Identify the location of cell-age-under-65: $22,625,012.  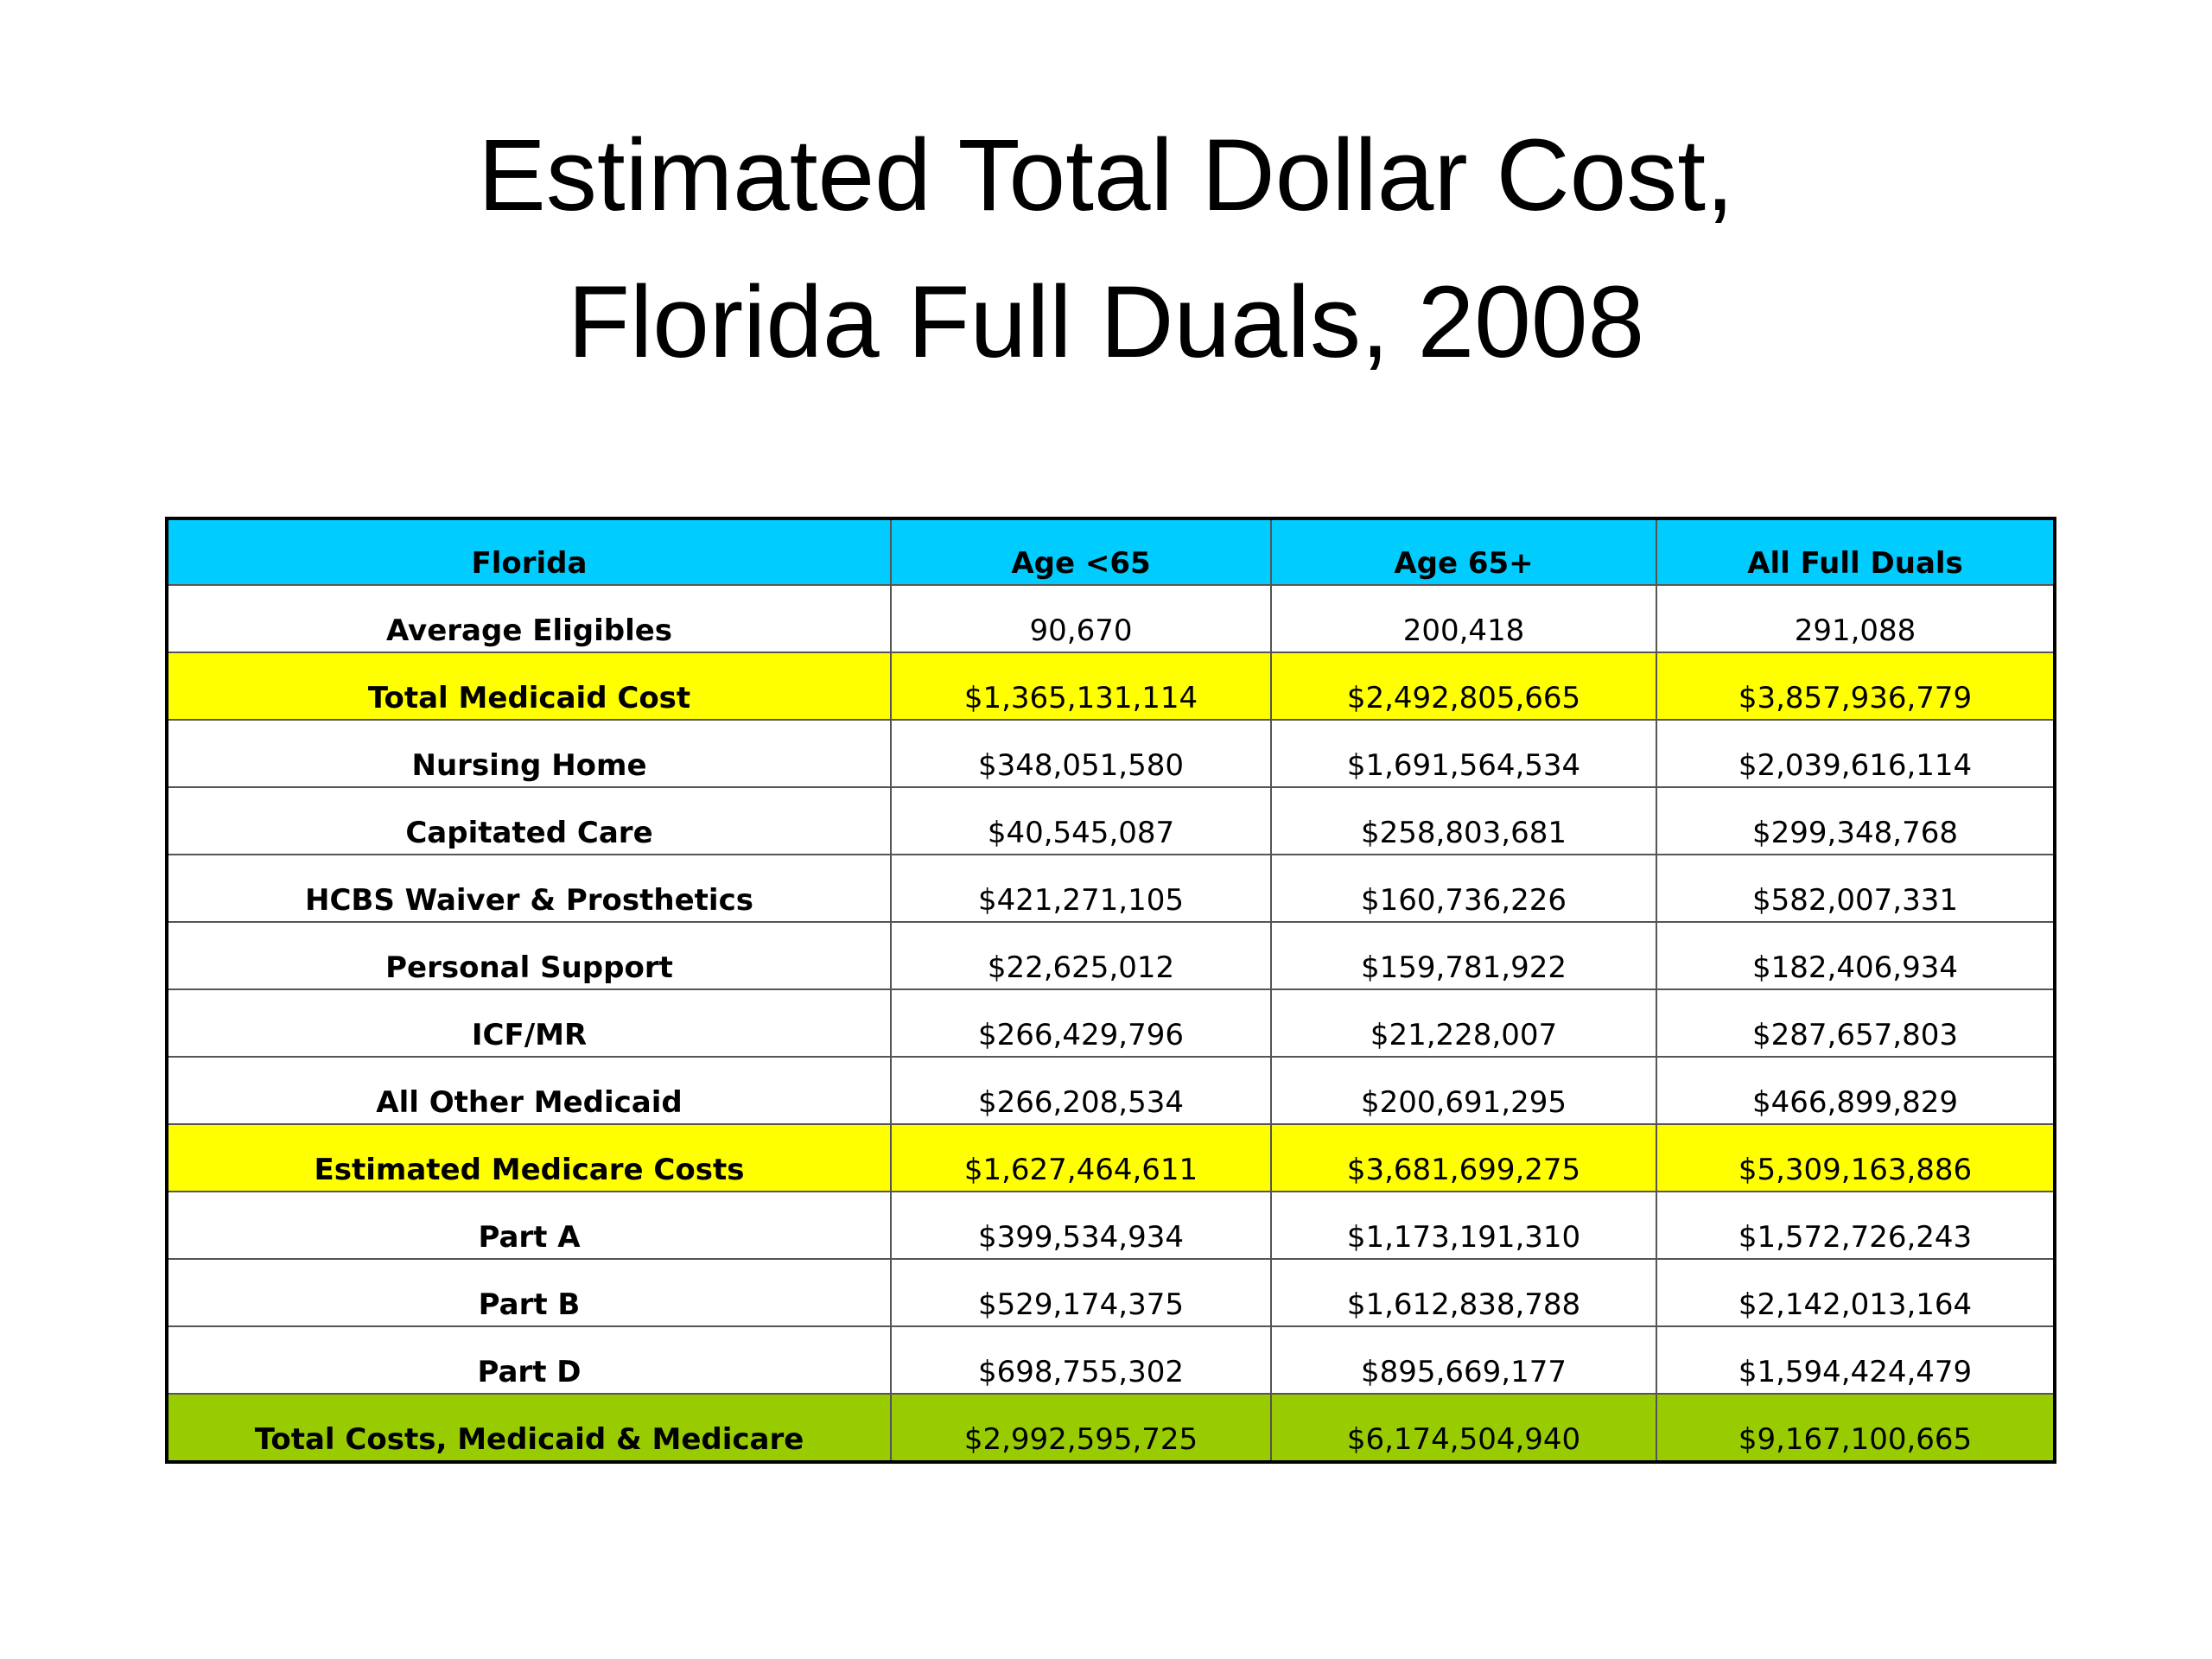
(1081, 955).